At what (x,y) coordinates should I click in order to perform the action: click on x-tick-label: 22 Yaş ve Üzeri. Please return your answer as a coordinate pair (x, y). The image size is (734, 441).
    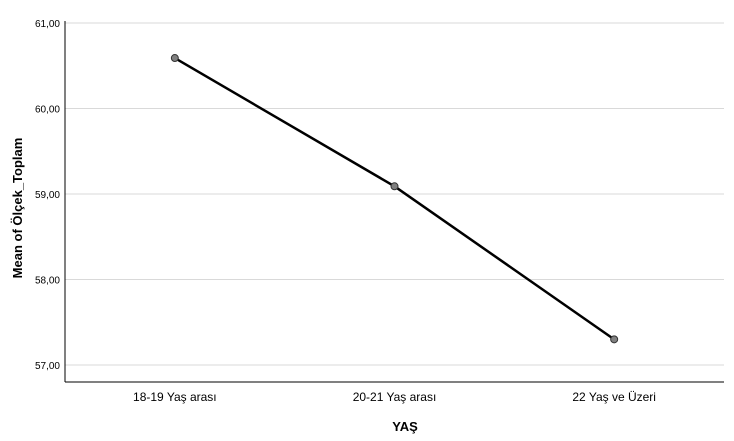
    Looking at the image, I should click on (614, 397).